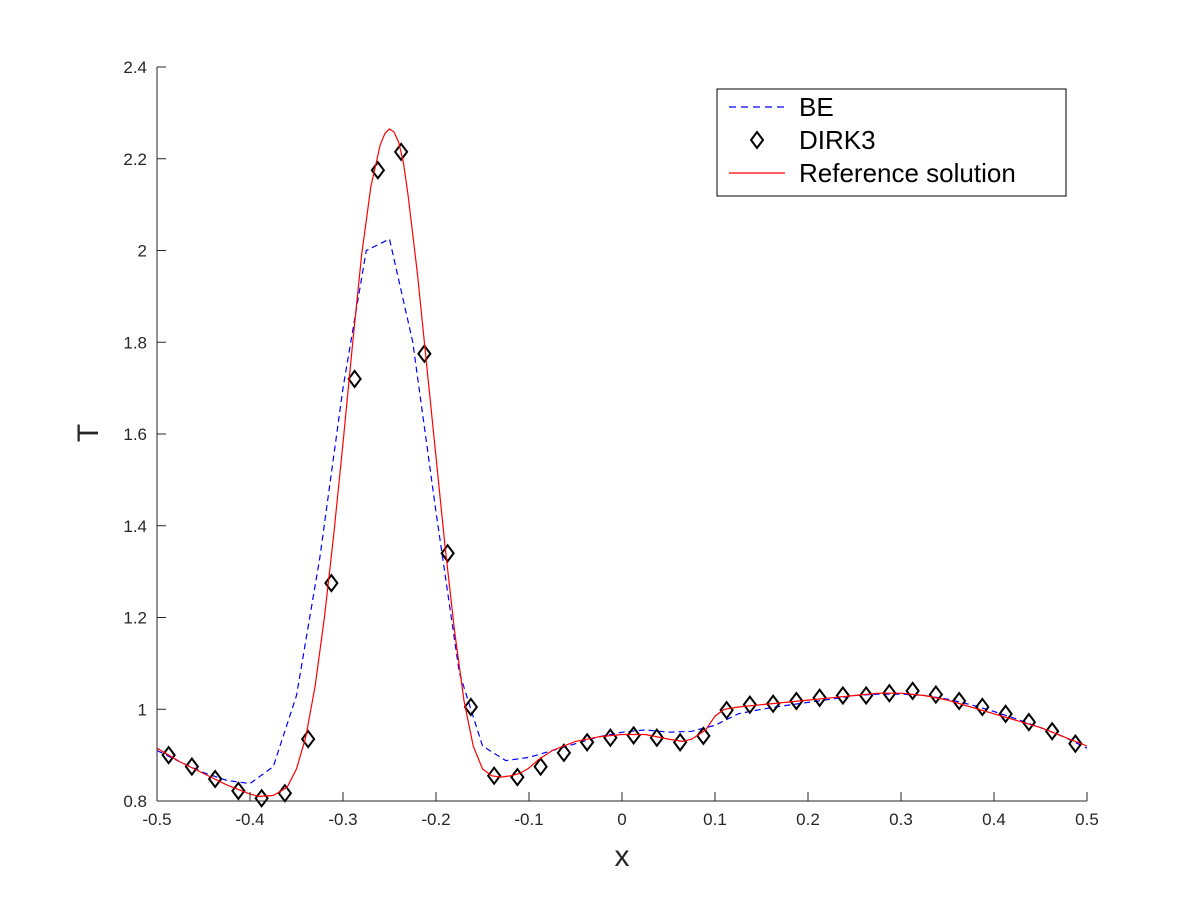 This screenshot has height=900, width=1200. I want to click on x-tick-label: 0.3, so click(901, 819).